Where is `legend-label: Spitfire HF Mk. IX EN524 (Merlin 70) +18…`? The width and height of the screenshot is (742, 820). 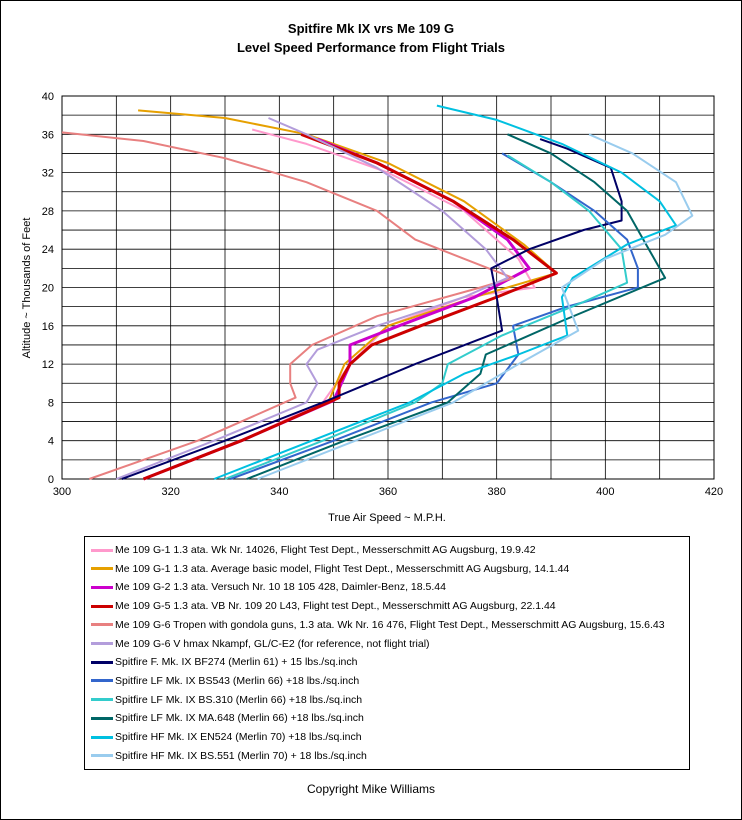 legend-label: Spitfire HF Mk. IX EN524 (Merlin 70) +18… is located at coordinates (238, 737).